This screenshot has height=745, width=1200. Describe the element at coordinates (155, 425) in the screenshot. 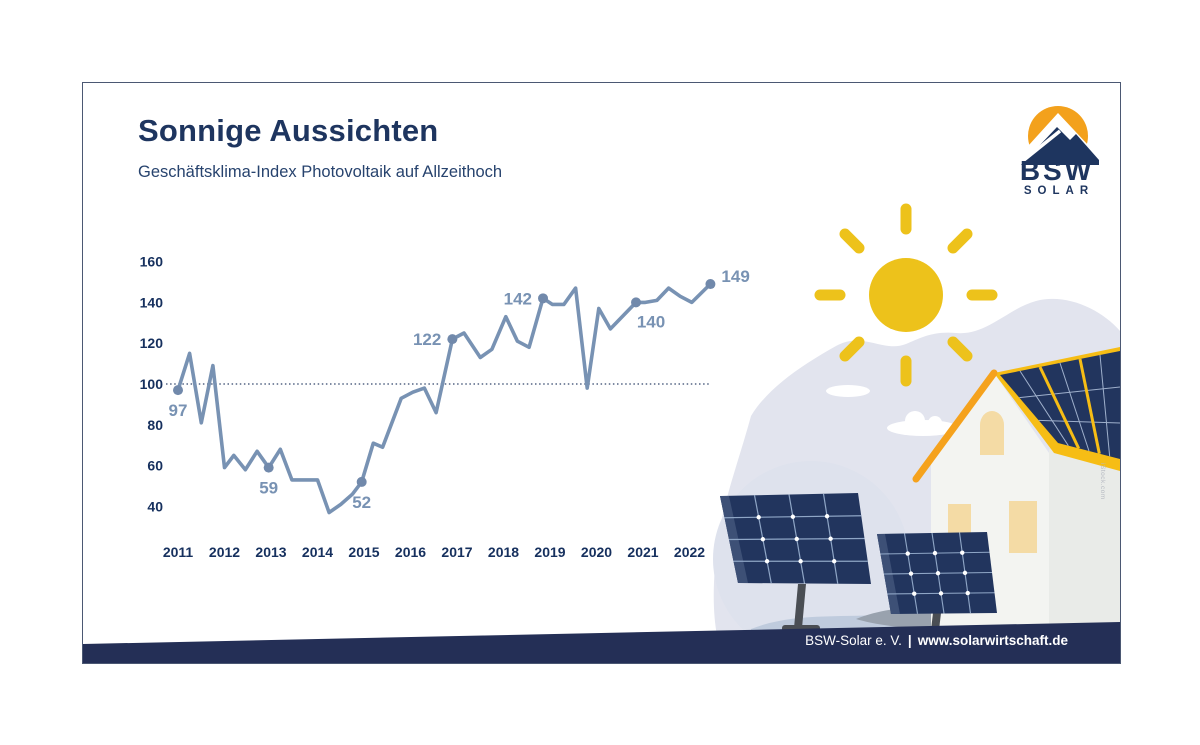

I see `y-axis-tick: 80` at that location.